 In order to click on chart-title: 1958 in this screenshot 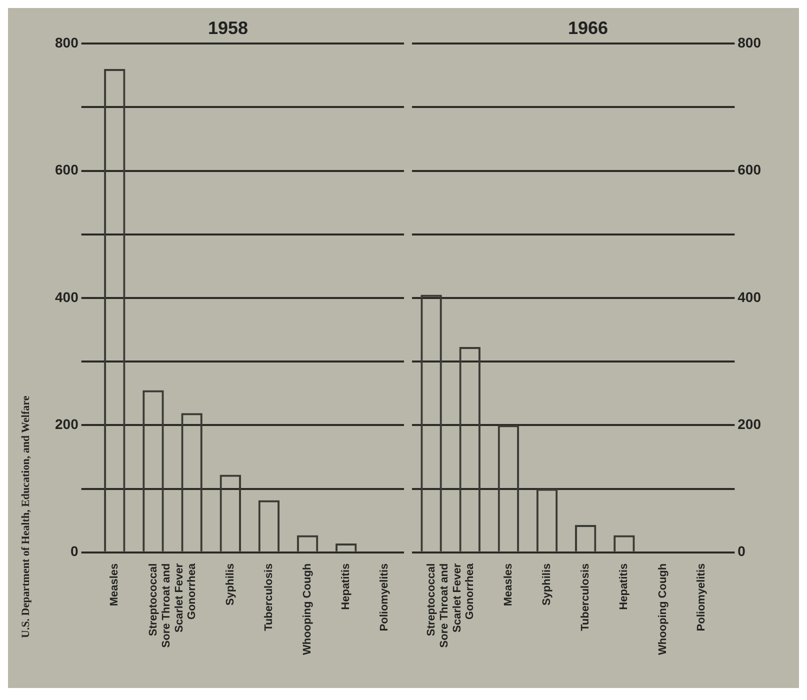, I will do `click(228, 28)`.